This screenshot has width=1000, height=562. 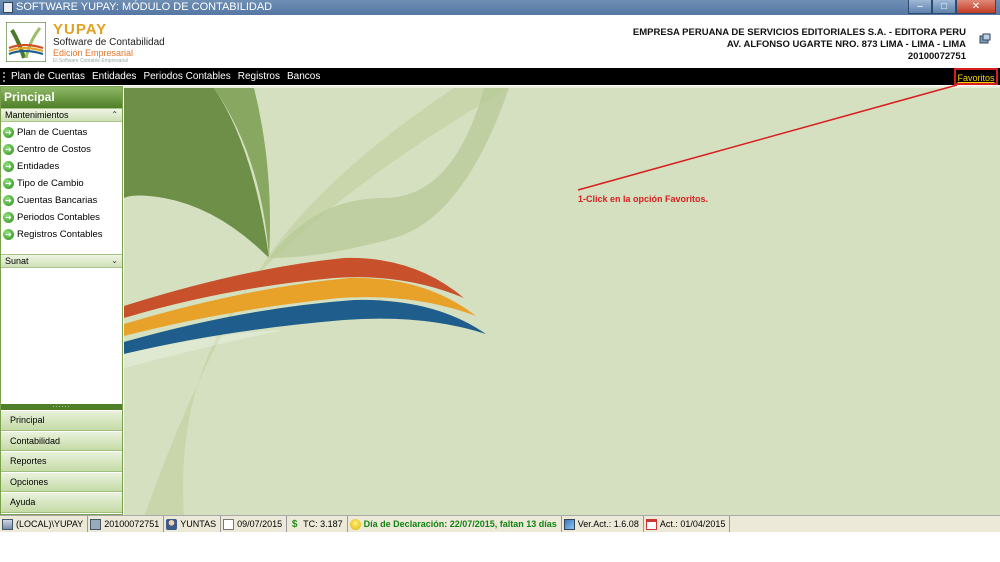 What do you see at coordinates (4, 77) in the screenshot?
I see `menu-grip` at bounding box center [4, 77].